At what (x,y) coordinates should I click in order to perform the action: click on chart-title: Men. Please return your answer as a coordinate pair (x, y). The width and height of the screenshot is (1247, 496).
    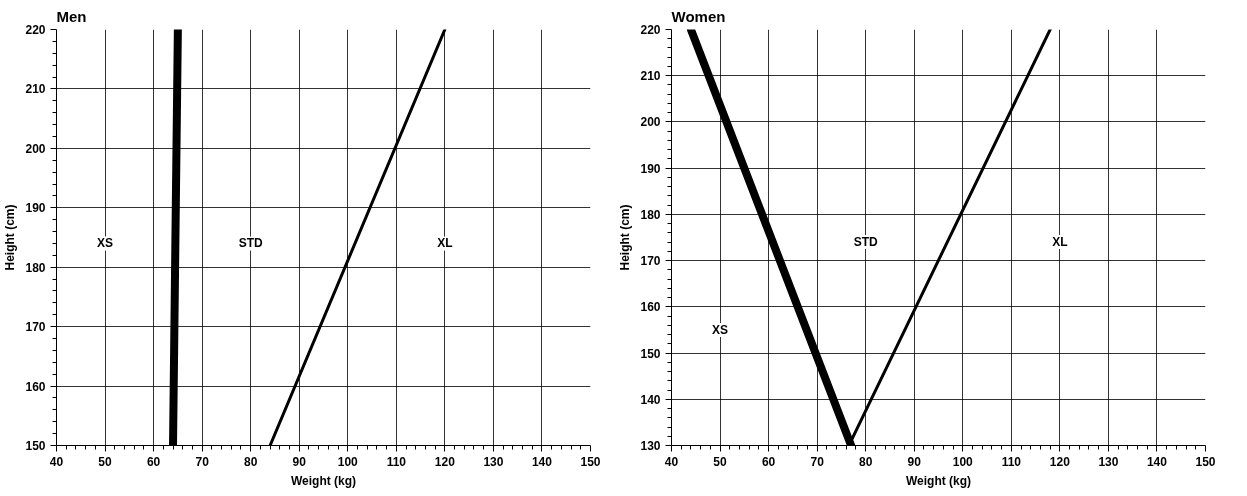
    Looking at the image, I should click on (71, 16).